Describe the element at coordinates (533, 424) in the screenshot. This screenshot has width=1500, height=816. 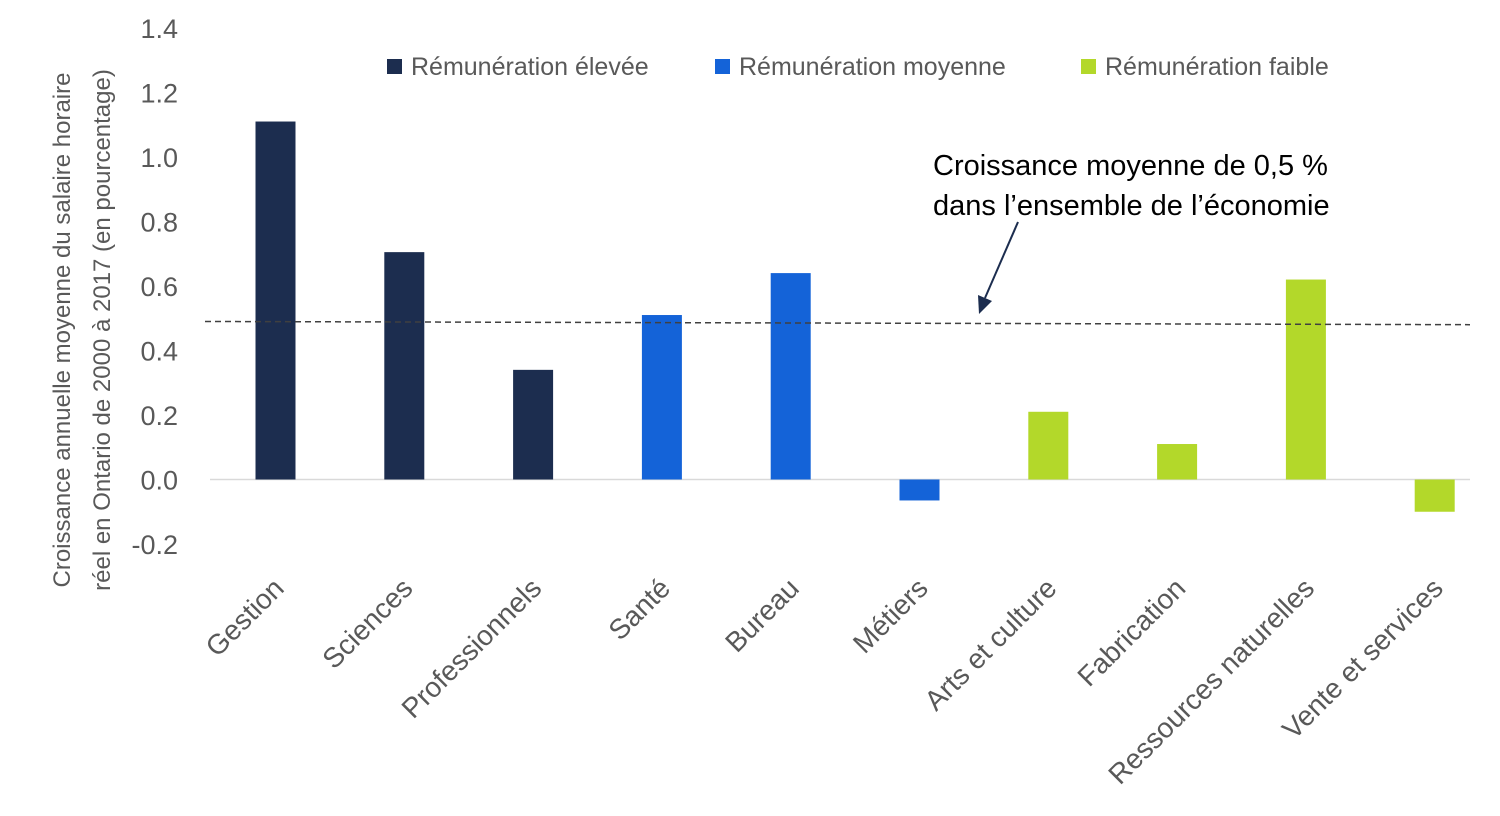
I see `bar-professionnels` at that location.